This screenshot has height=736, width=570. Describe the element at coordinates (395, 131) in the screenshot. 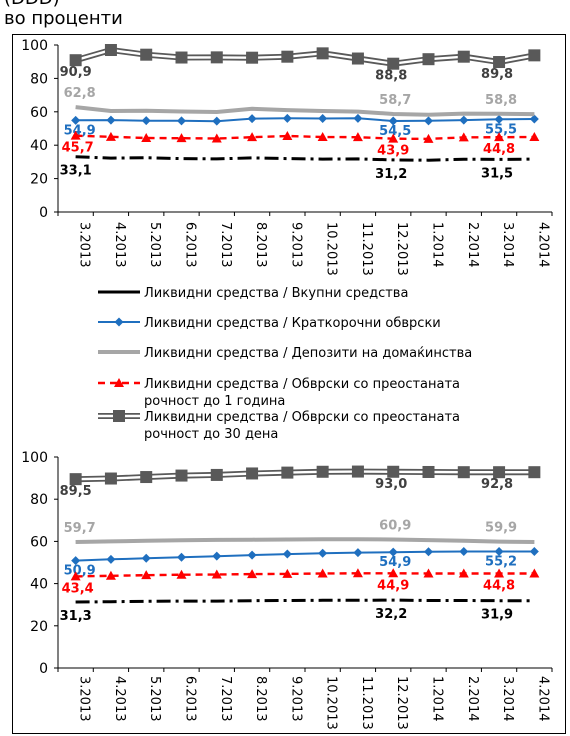

I see `data-label: 54,5` at that location.